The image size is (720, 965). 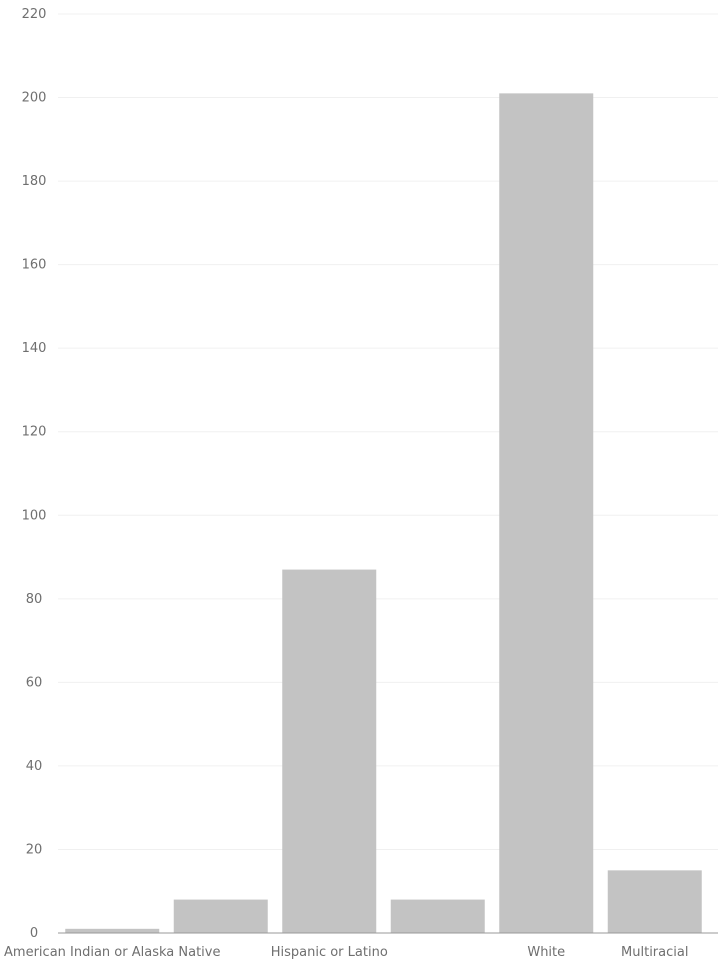 What do you see at coordinates (34, 766) in the screenshot?
I see `y-tick-label: 40` at bounding box center [34, 766].